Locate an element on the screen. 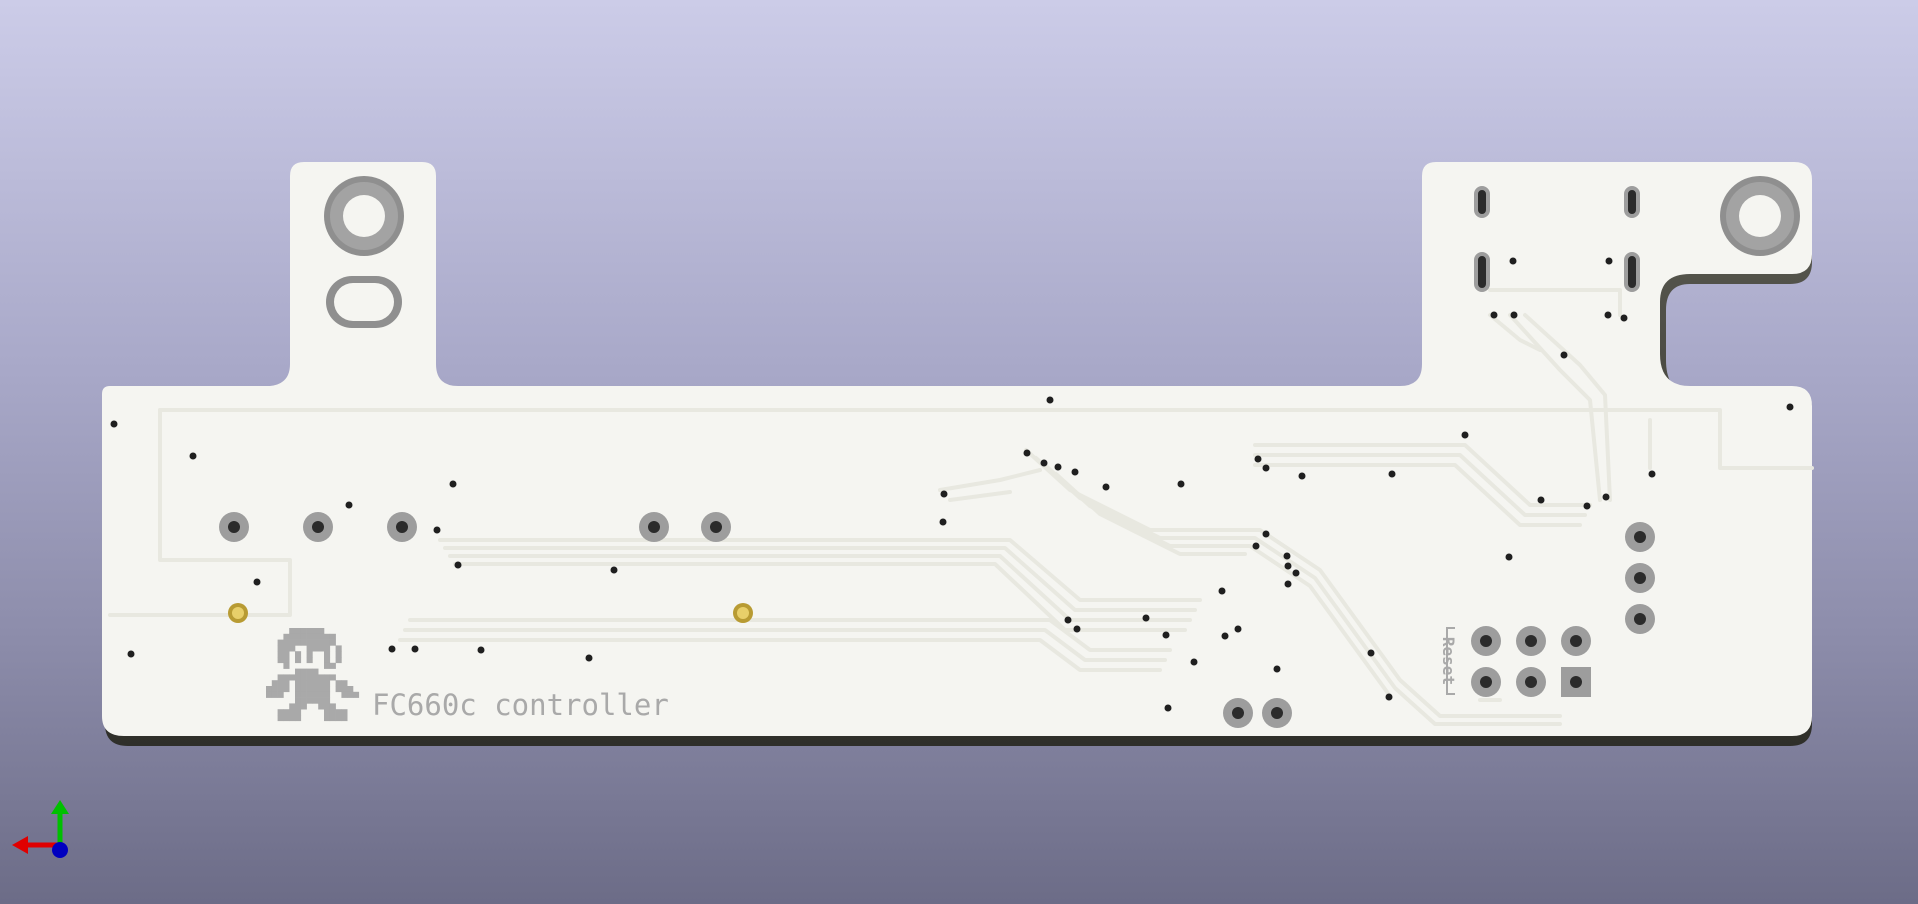 Image resolution: width=1918 pixels, height=904 pixels. z-axis-icon is located at coordinates (60, 850).